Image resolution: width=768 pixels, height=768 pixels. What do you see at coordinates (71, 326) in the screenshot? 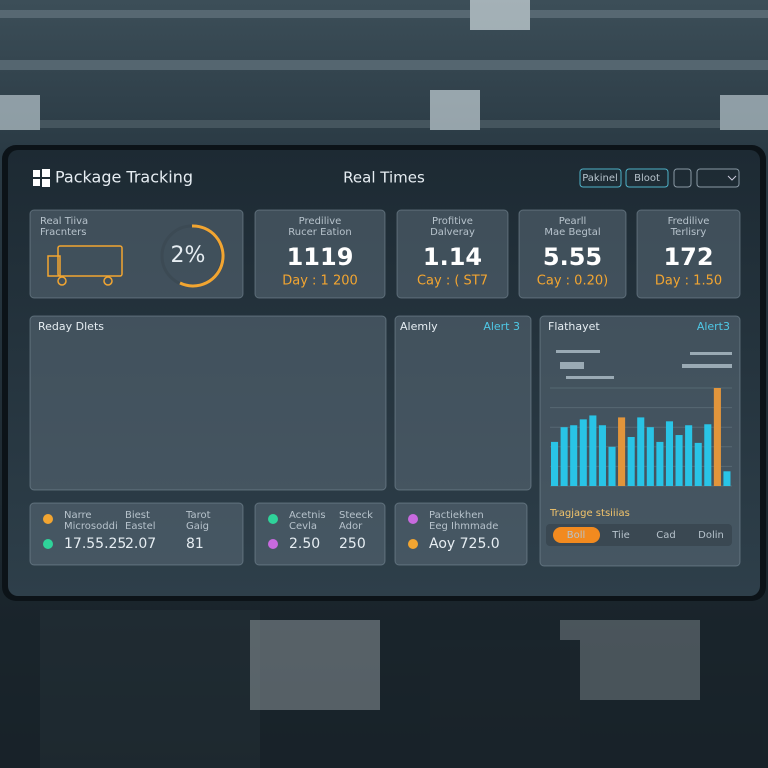
I see `panel-title: Reday Dlets` at bounding box center [71, 326].